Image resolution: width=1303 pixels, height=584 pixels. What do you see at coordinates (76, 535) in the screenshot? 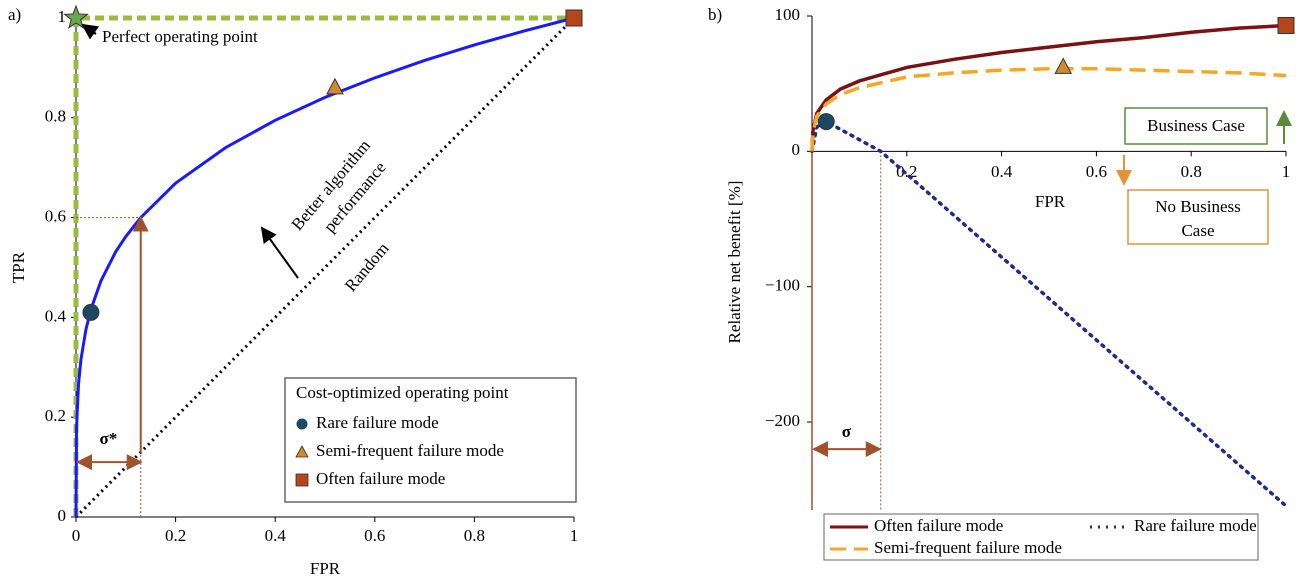
I see `x-tick-label: 0` at bounding box center [76, 535].